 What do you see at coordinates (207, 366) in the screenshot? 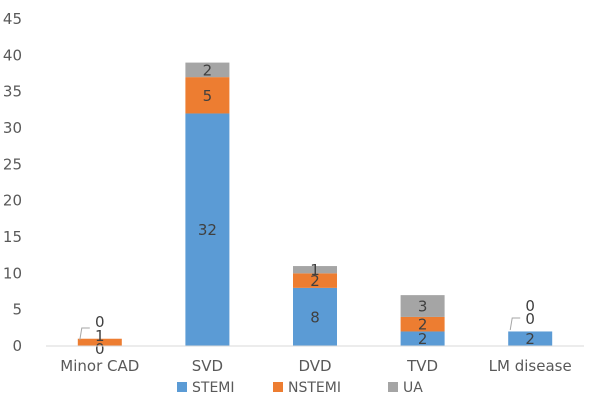
I see `x-category-label: SVD` at bounding box center [207, 366].